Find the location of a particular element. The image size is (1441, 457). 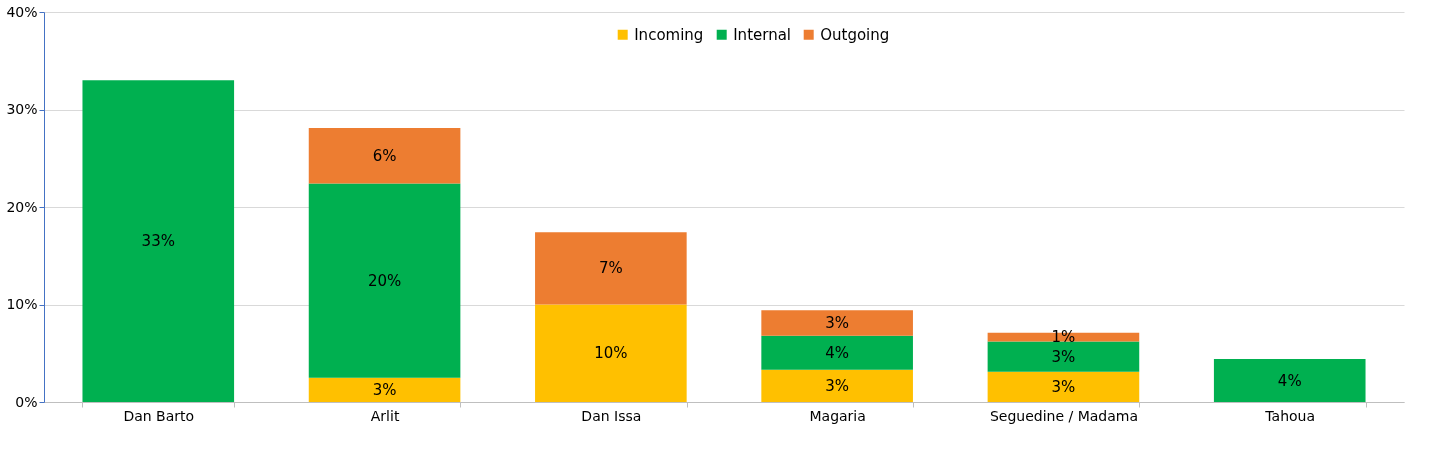

legend-label: Incoming is located at coordinates (669, 34).